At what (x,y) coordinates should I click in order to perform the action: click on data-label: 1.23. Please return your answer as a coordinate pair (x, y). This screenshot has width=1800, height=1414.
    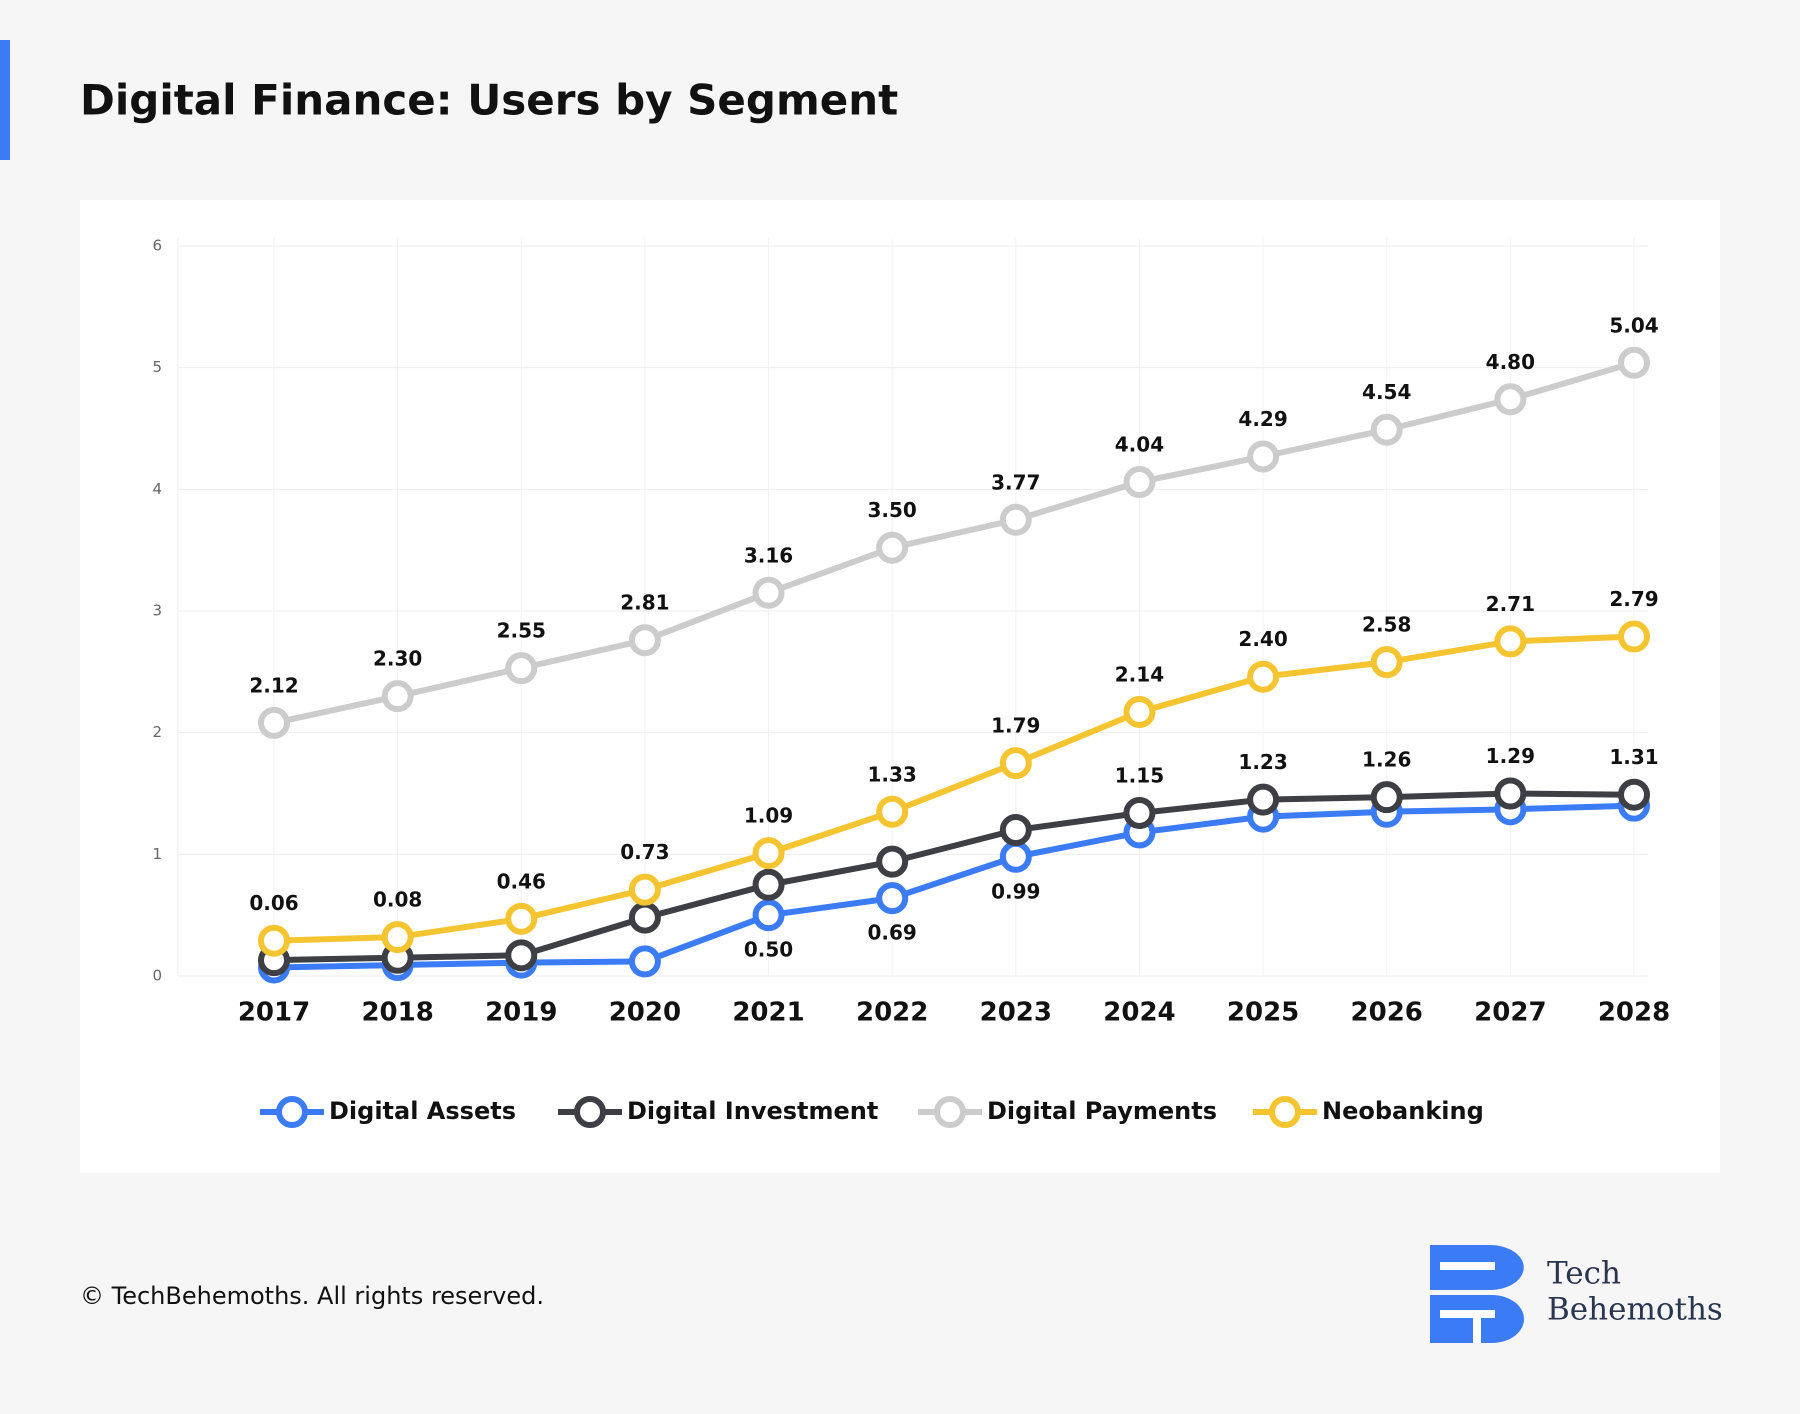
    Looking at the image, I should click on (1262, 762).